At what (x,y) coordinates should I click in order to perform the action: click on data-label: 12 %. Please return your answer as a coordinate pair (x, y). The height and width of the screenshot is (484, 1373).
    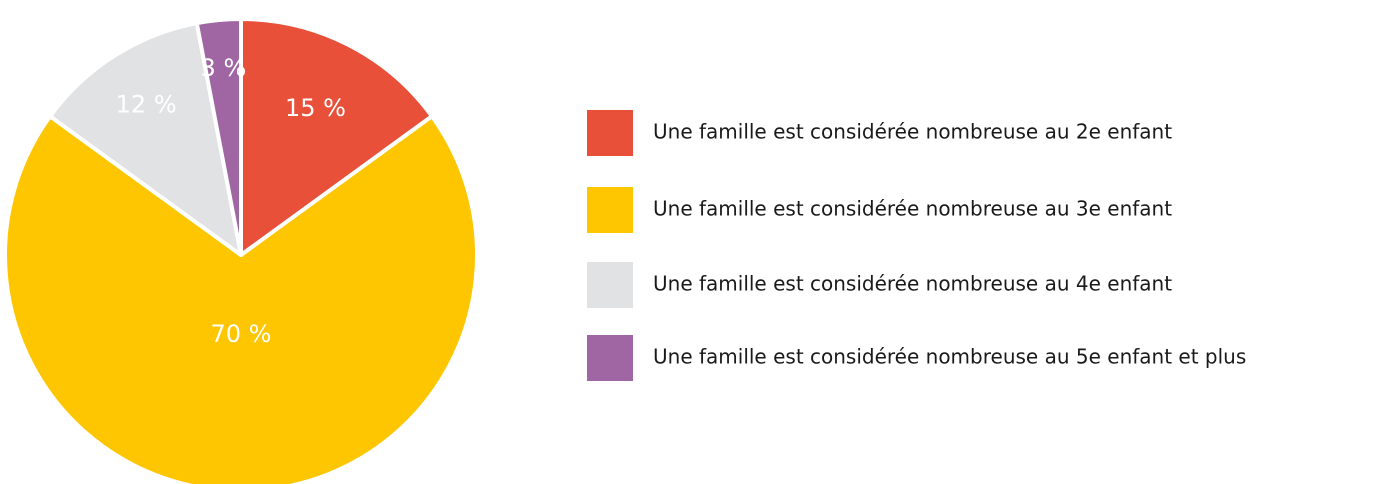
    Looking at the image, I should click on (146, 105).